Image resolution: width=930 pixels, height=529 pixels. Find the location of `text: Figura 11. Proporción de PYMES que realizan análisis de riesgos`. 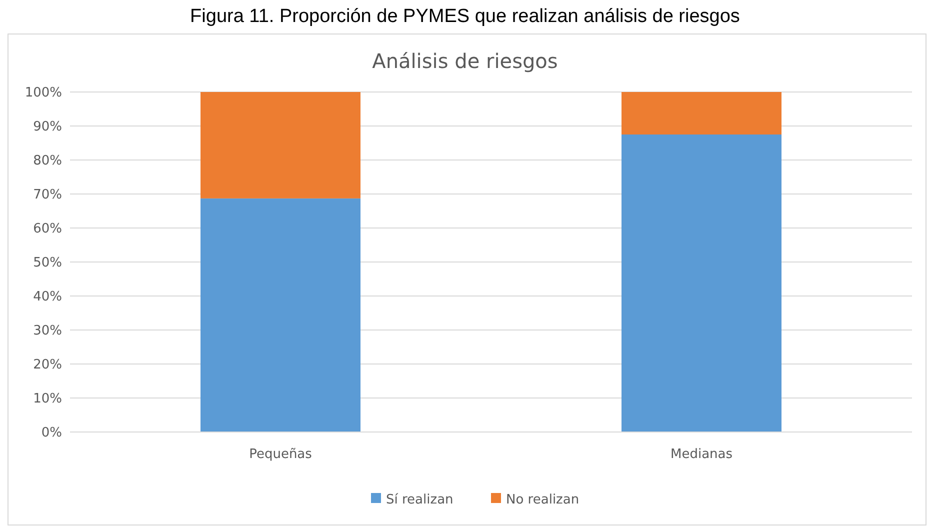

text: Figura 11. Proporción de PYMES que realizan análisis de riesgos is located at coordinates (465, 16).